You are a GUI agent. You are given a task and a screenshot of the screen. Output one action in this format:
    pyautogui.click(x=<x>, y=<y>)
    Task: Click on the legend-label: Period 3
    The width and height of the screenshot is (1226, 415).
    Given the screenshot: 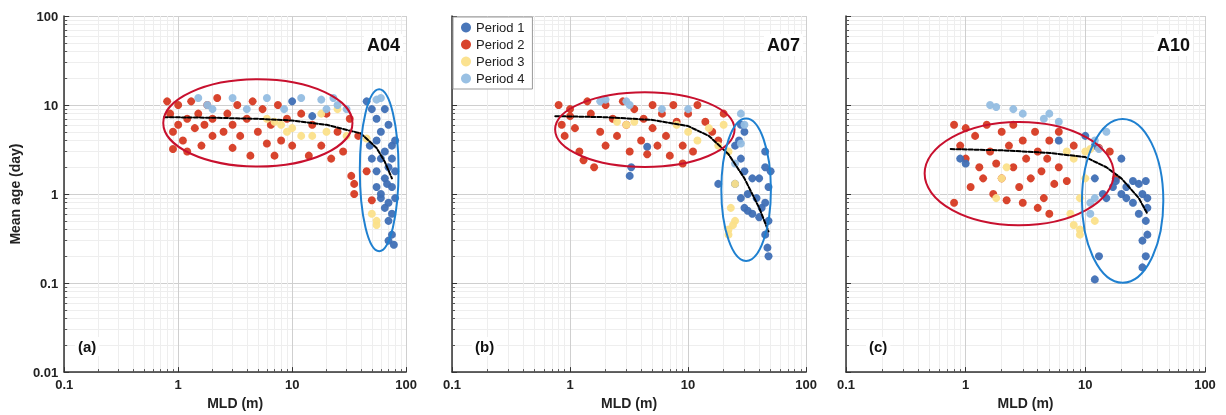 What is the action you would take?
    pyautogui.click(x=500, y=61)
    